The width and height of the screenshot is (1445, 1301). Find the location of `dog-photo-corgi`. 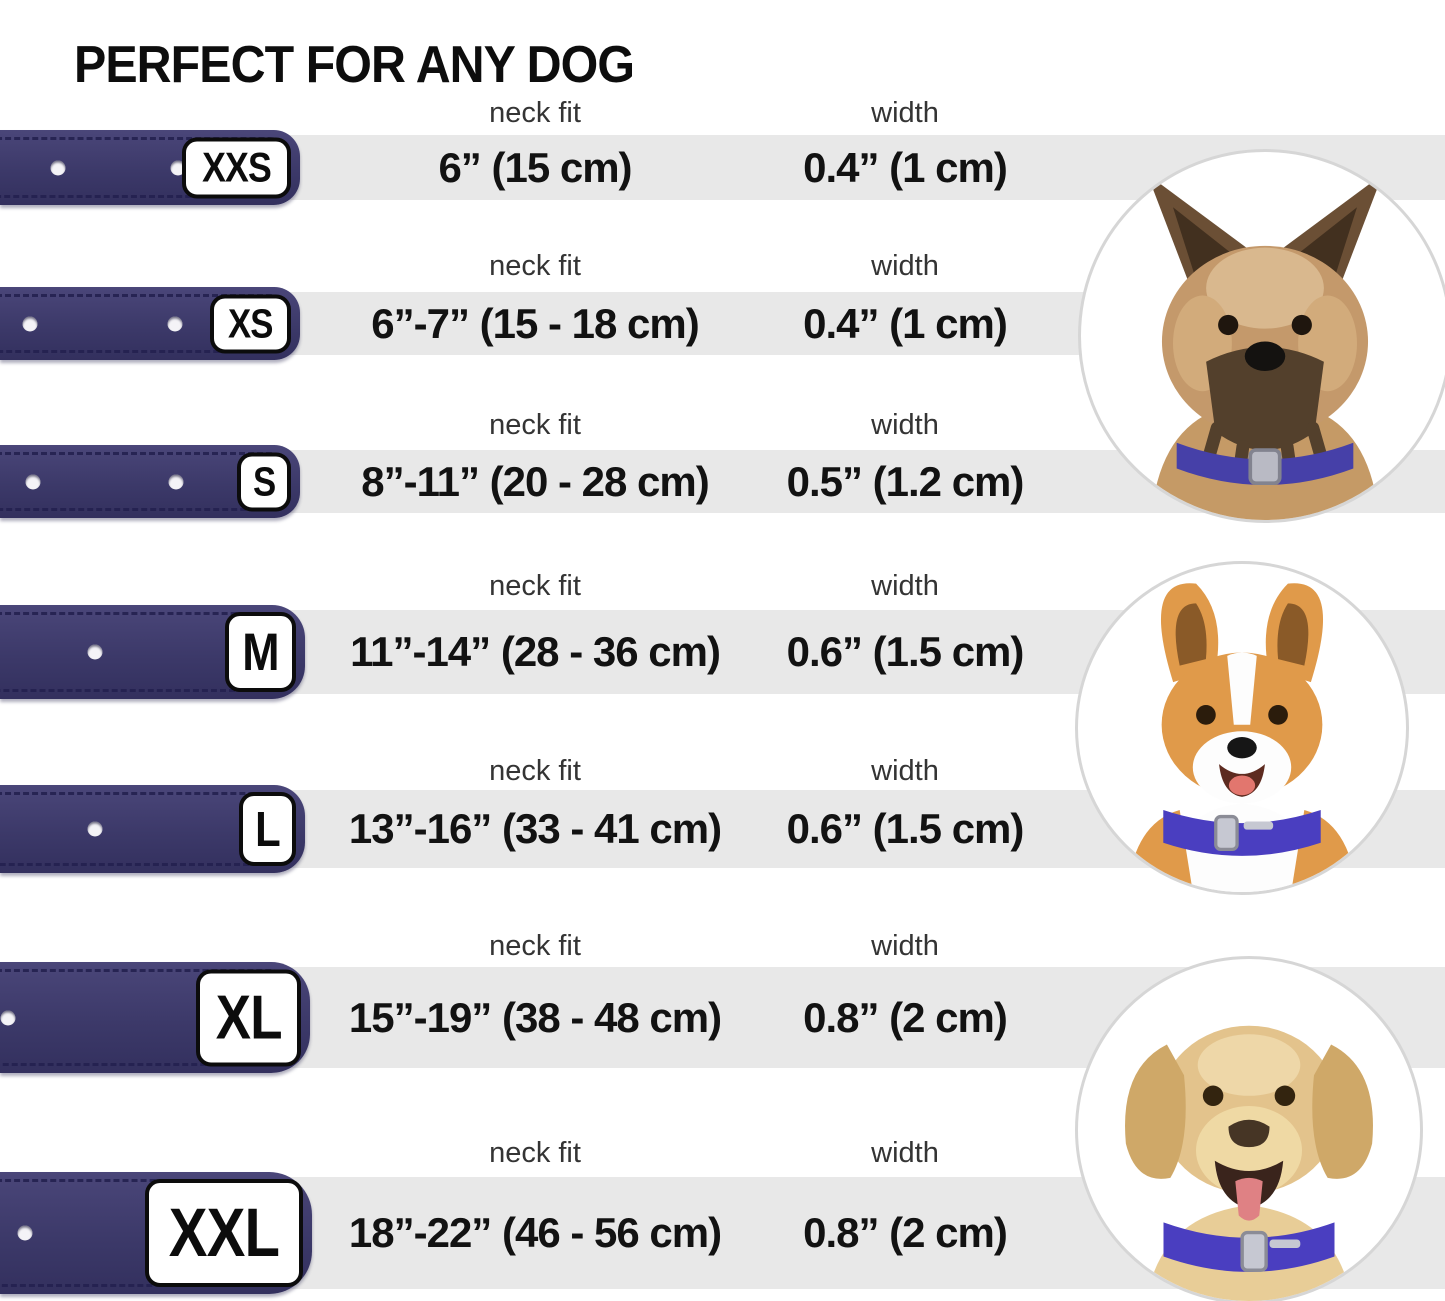

dog-photo-corgi is located at coordinates (1242, 728).